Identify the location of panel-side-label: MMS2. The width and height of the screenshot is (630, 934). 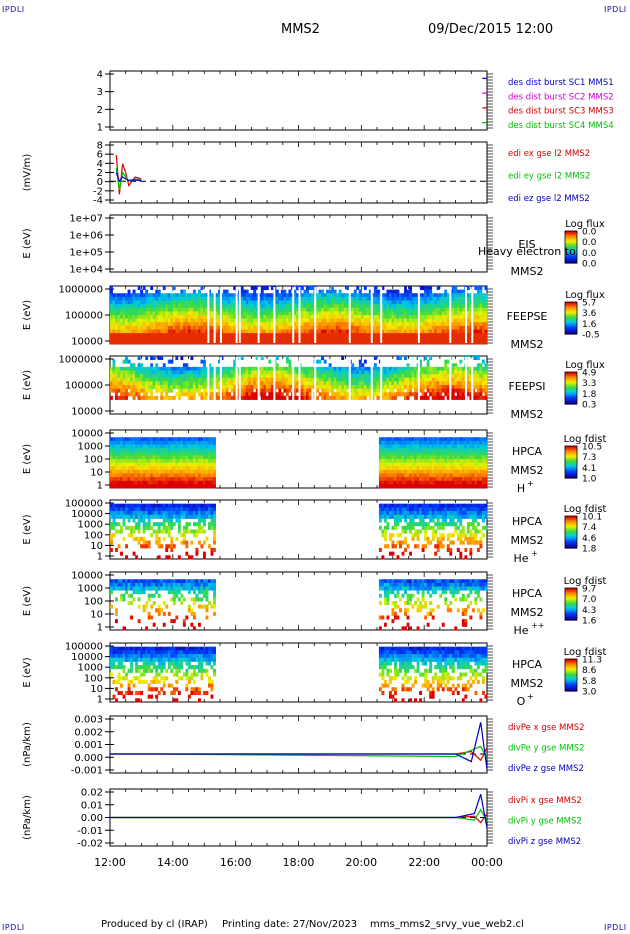
(527, 271).